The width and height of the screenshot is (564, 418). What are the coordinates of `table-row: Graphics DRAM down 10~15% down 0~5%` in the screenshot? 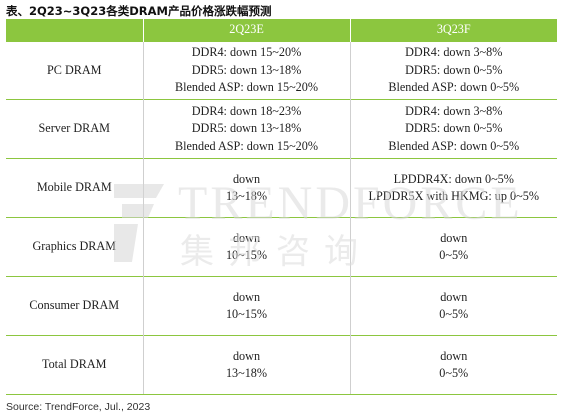 It's located at (281, 247).